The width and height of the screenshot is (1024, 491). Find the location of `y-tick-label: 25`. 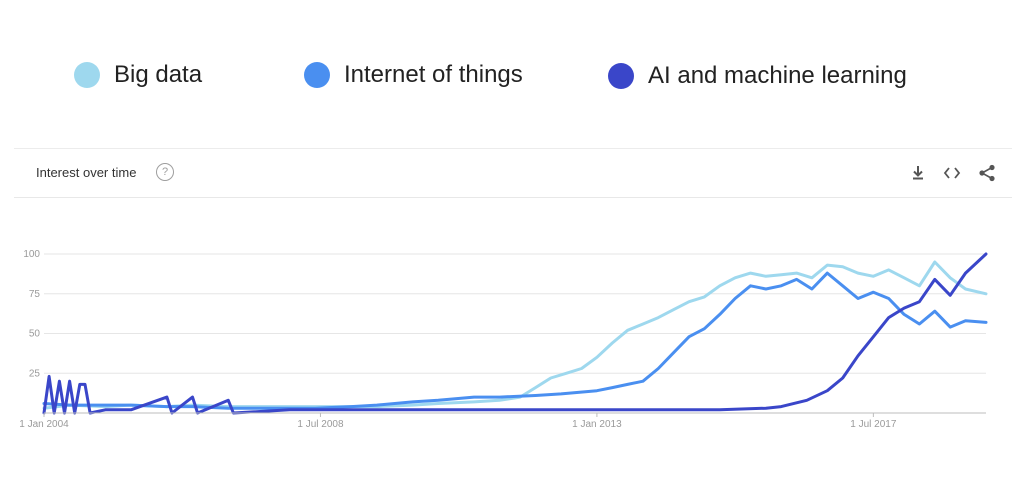

y-tick-label: 25 is located at coordinates (35, 373).